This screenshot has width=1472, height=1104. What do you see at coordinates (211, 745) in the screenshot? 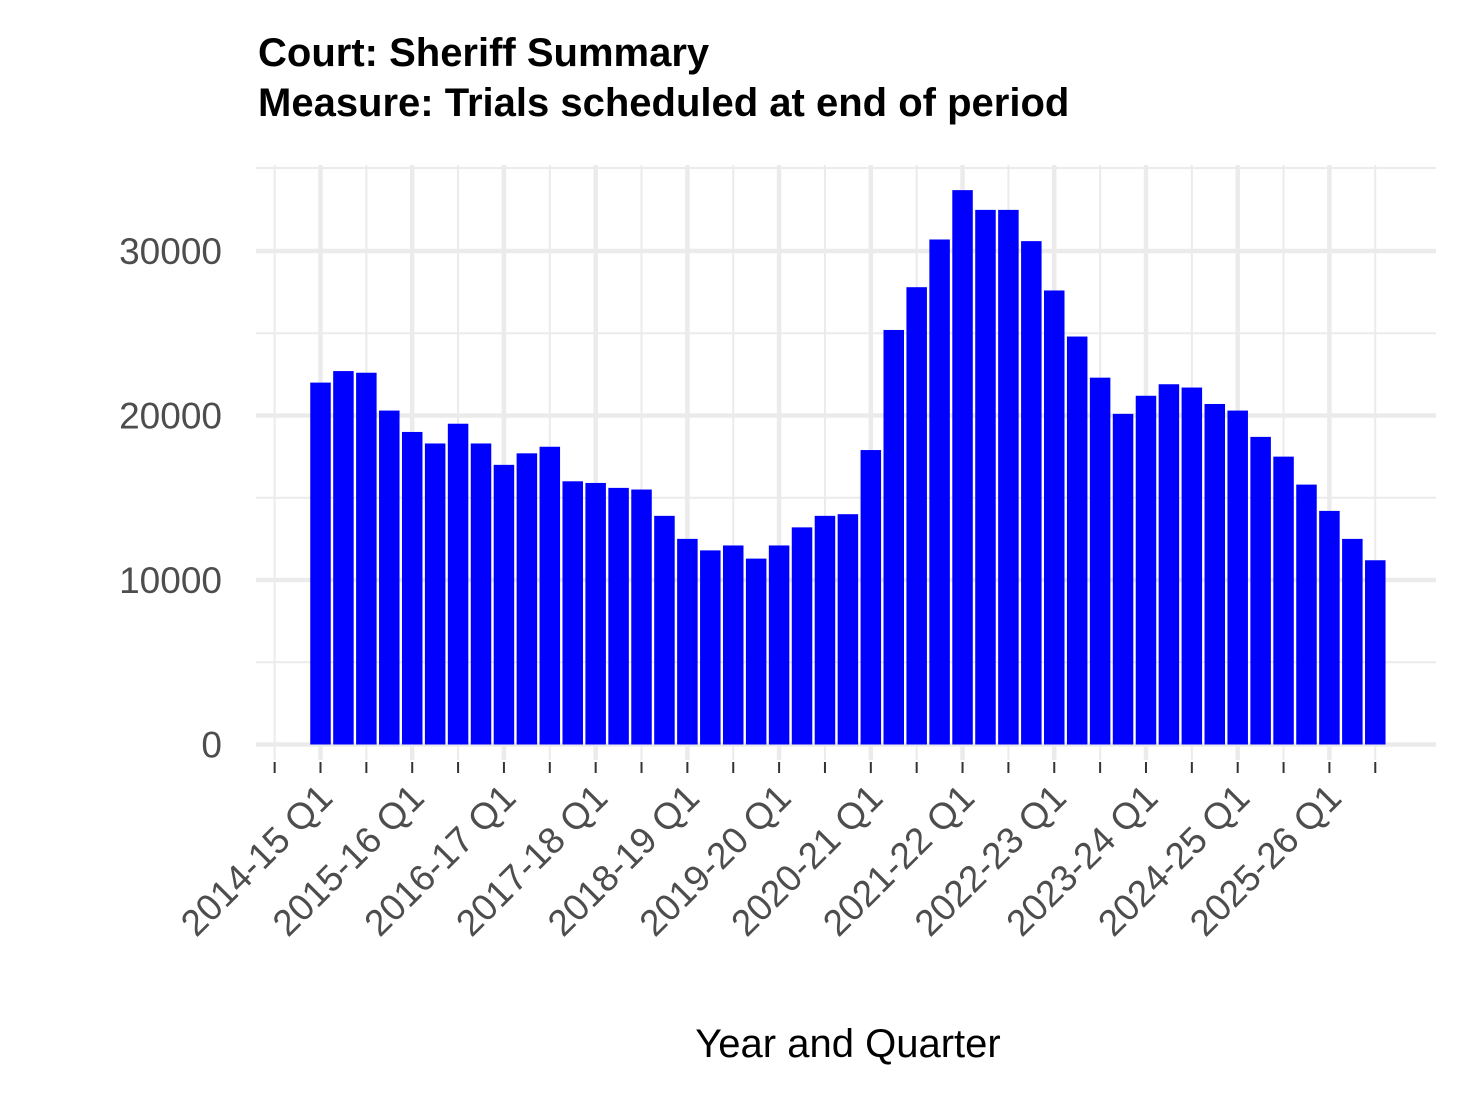
I see `y-tick-label: 0` at bounding box center [211, 745].